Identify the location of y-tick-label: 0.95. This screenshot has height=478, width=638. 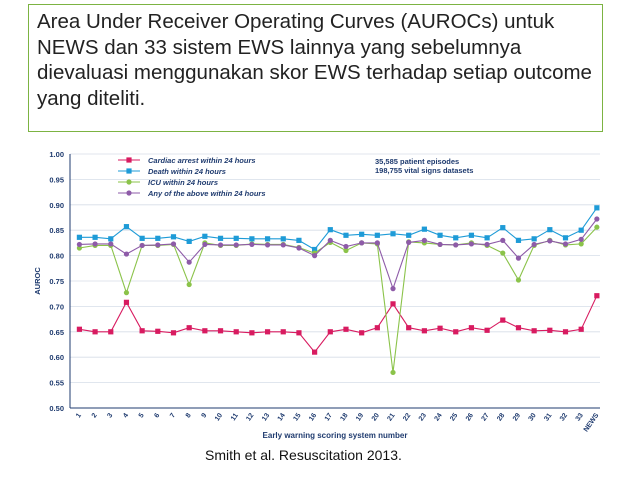
(56, 179).